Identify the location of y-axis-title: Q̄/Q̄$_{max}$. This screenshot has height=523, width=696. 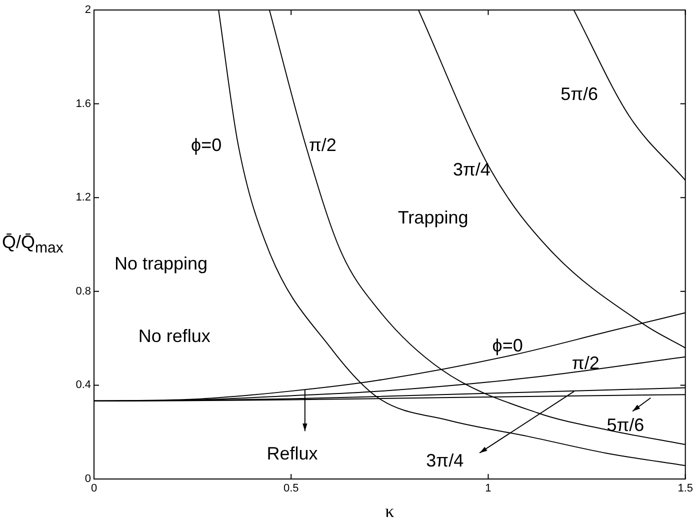
(33, 244).